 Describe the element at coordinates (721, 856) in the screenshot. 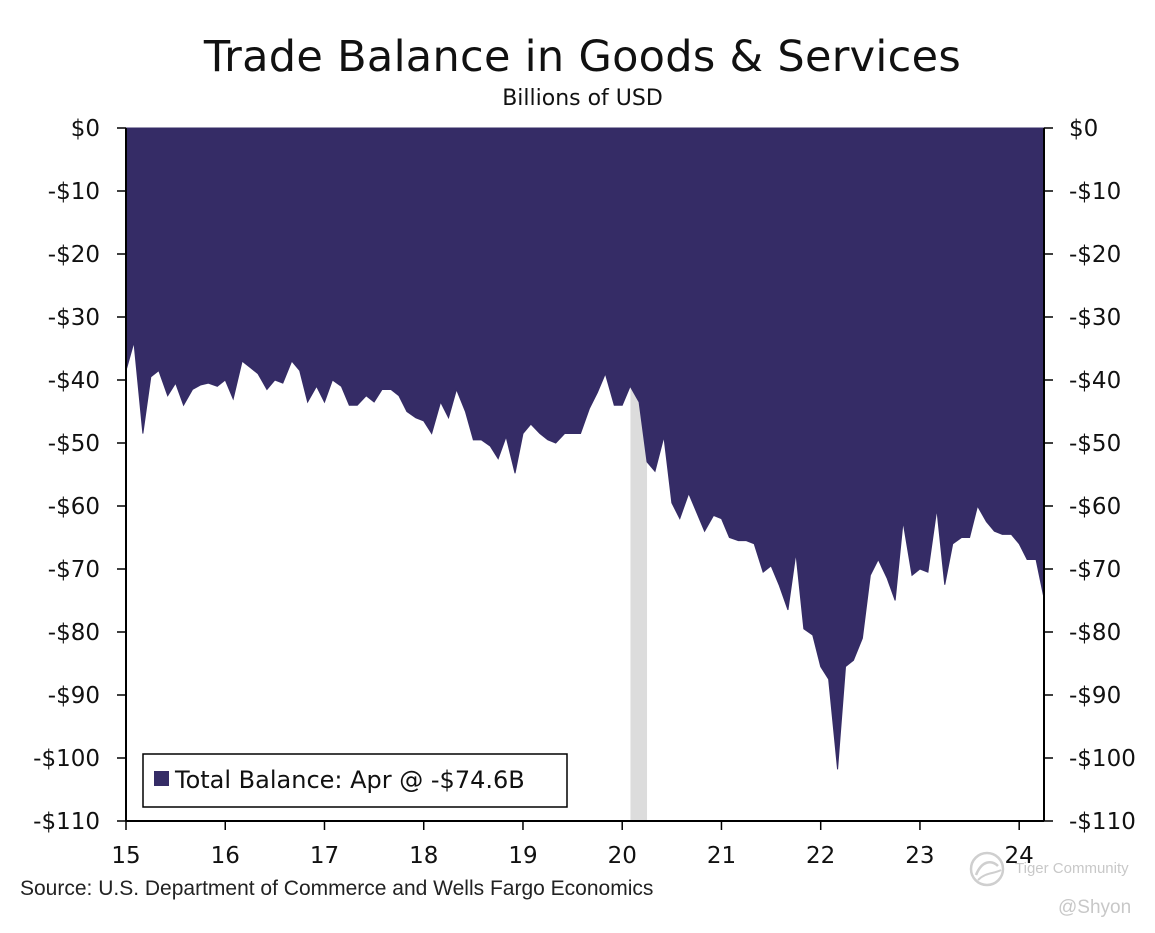

I see `x-tick-label: 21` at that location.